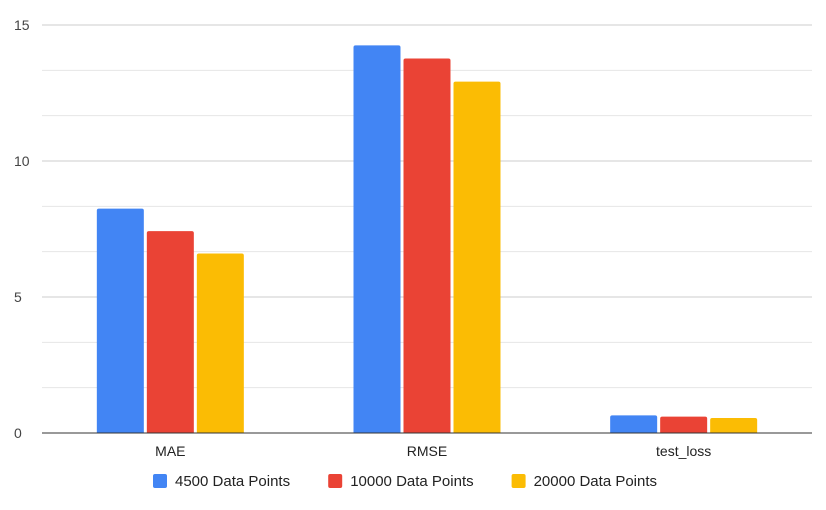  I want to click on y-tick-label: 5, so click(18, 297).